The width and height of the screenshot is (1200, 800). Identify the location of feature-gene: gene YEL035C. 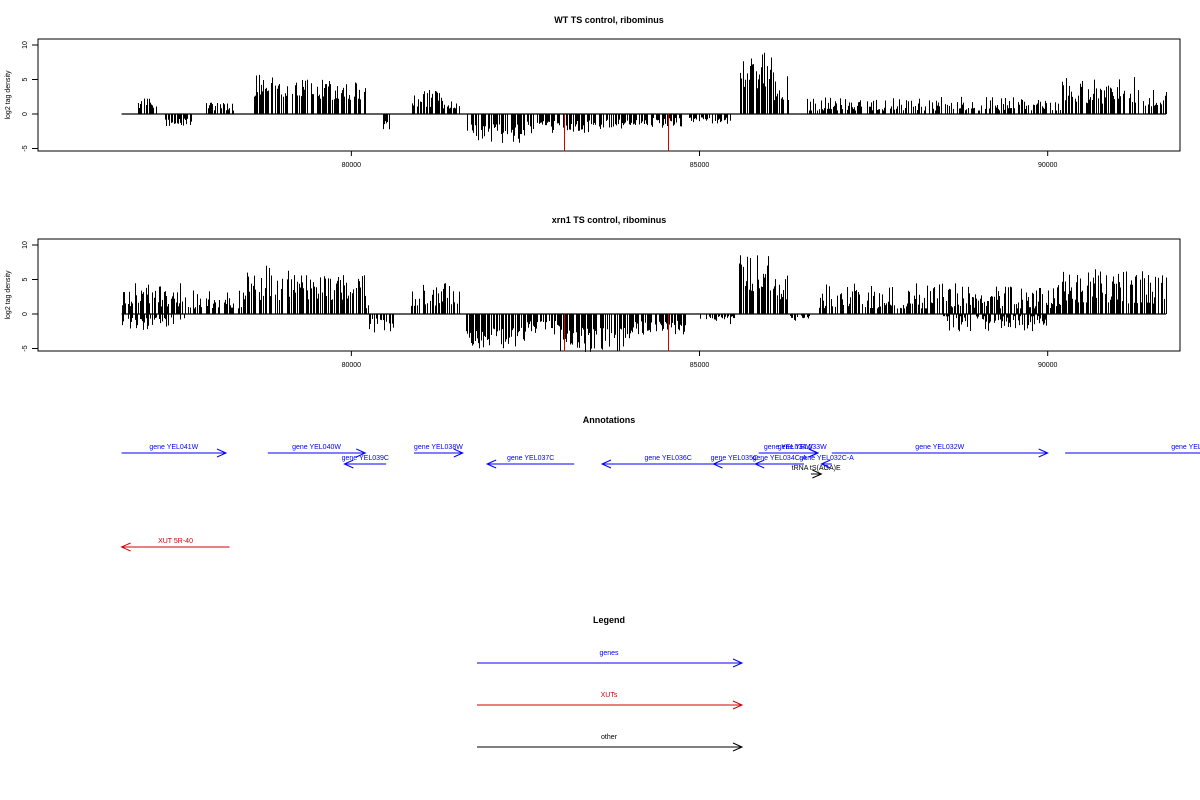
(734, 462).